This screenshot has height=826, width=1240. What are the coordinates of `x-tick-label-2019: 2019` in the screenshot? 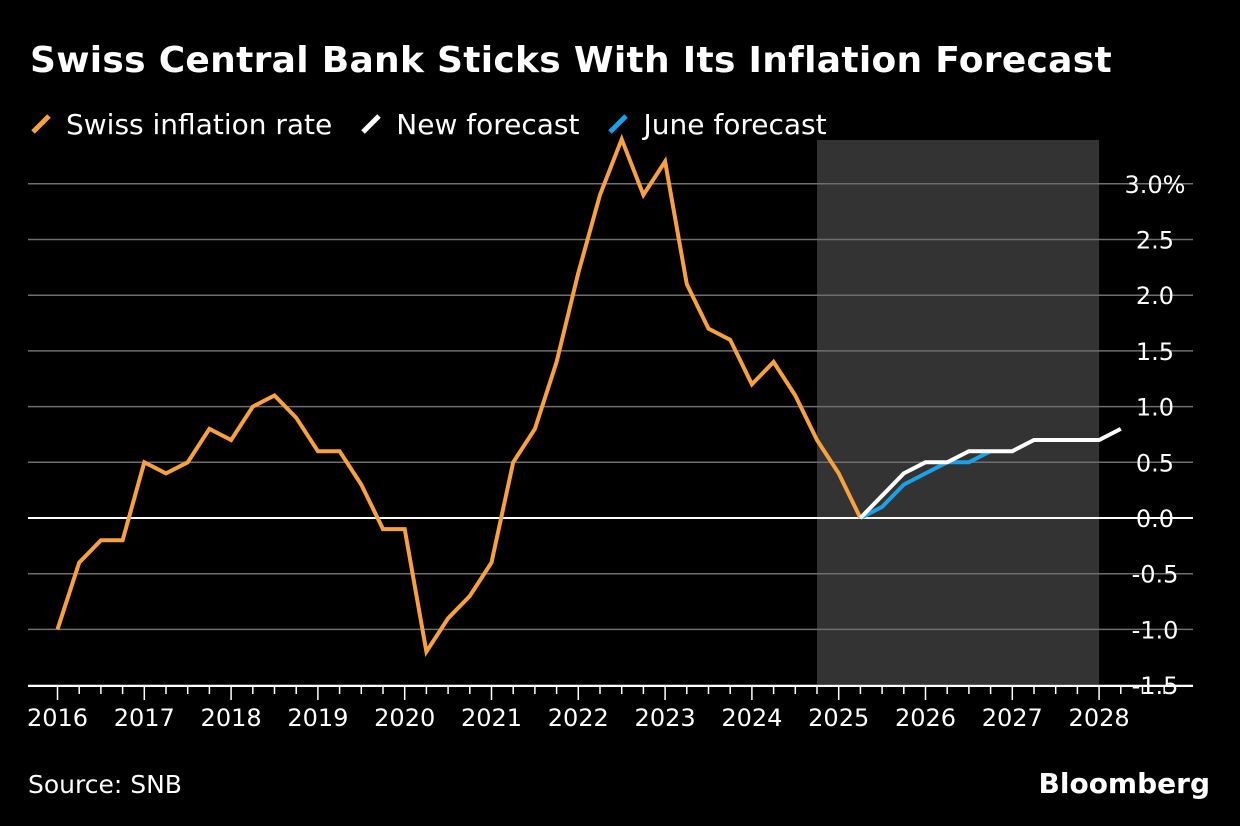 It's located at (317, 718).